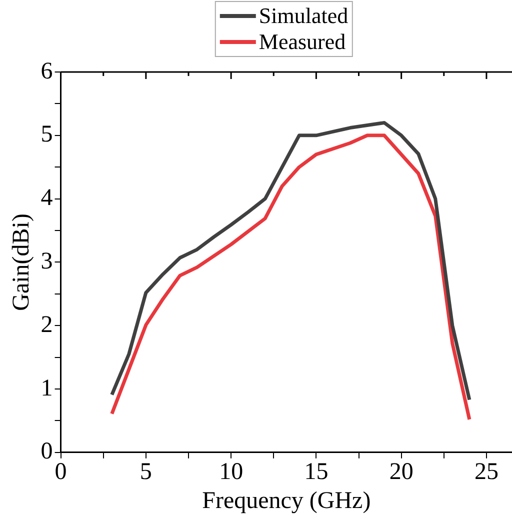 Image resolution: width=512 pixels, height=518 pixels. What do you see at coordinates (46, 325) in the screenshot?
I see `y-tick-label: 2` at bounding box center [46, 325].